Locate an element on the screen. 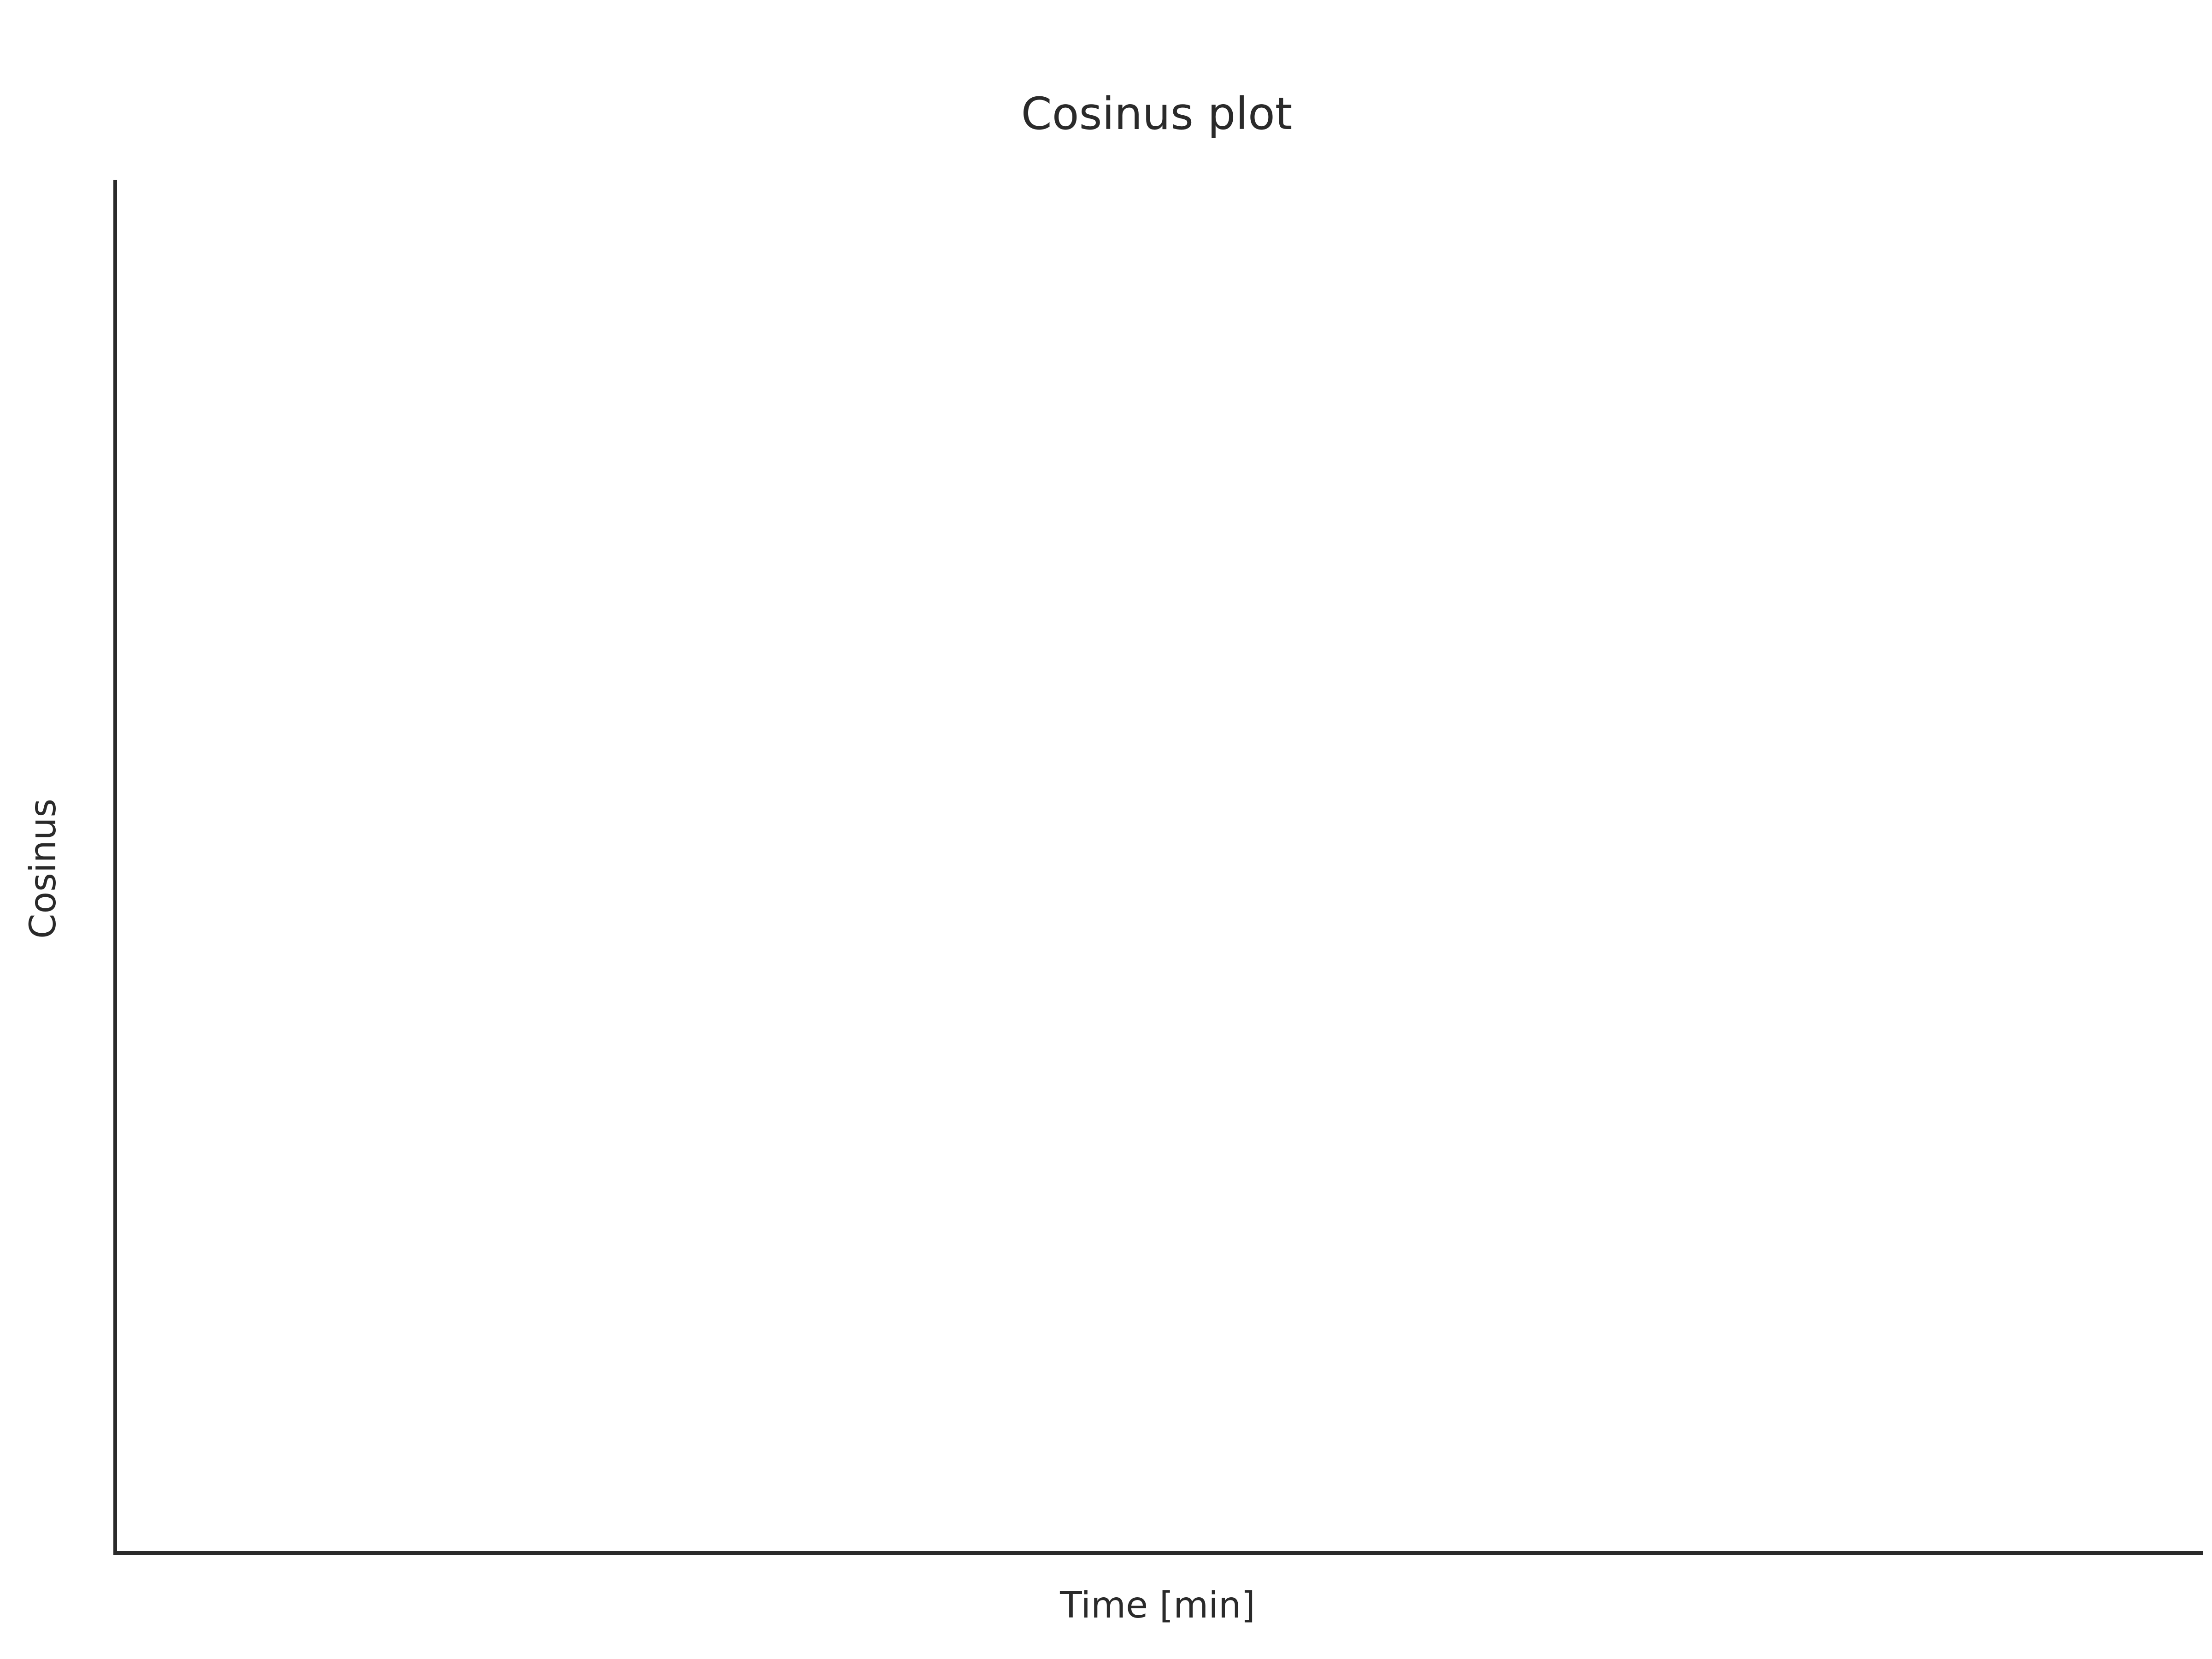 The image size is (2212, 1659). chart-title: Cosinus plot is located at coordinates (1157, 114).